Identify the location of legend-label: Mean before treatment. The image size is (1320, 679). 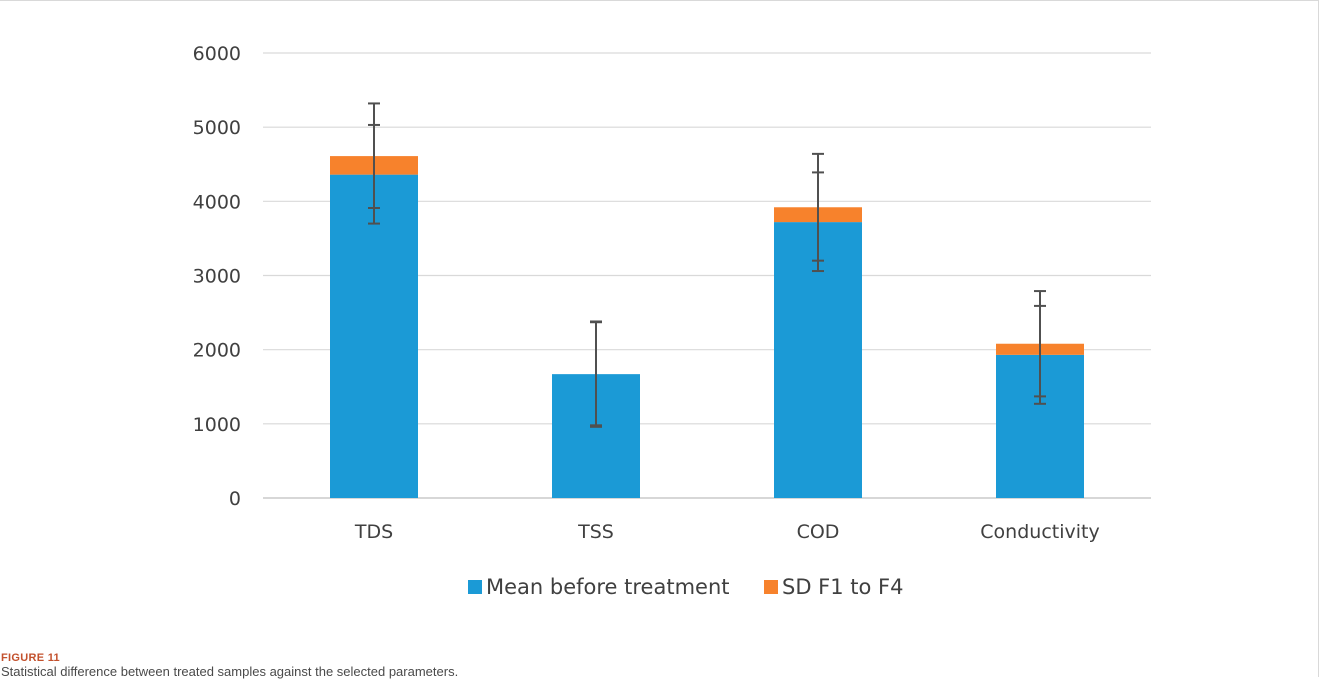
(608, 587).